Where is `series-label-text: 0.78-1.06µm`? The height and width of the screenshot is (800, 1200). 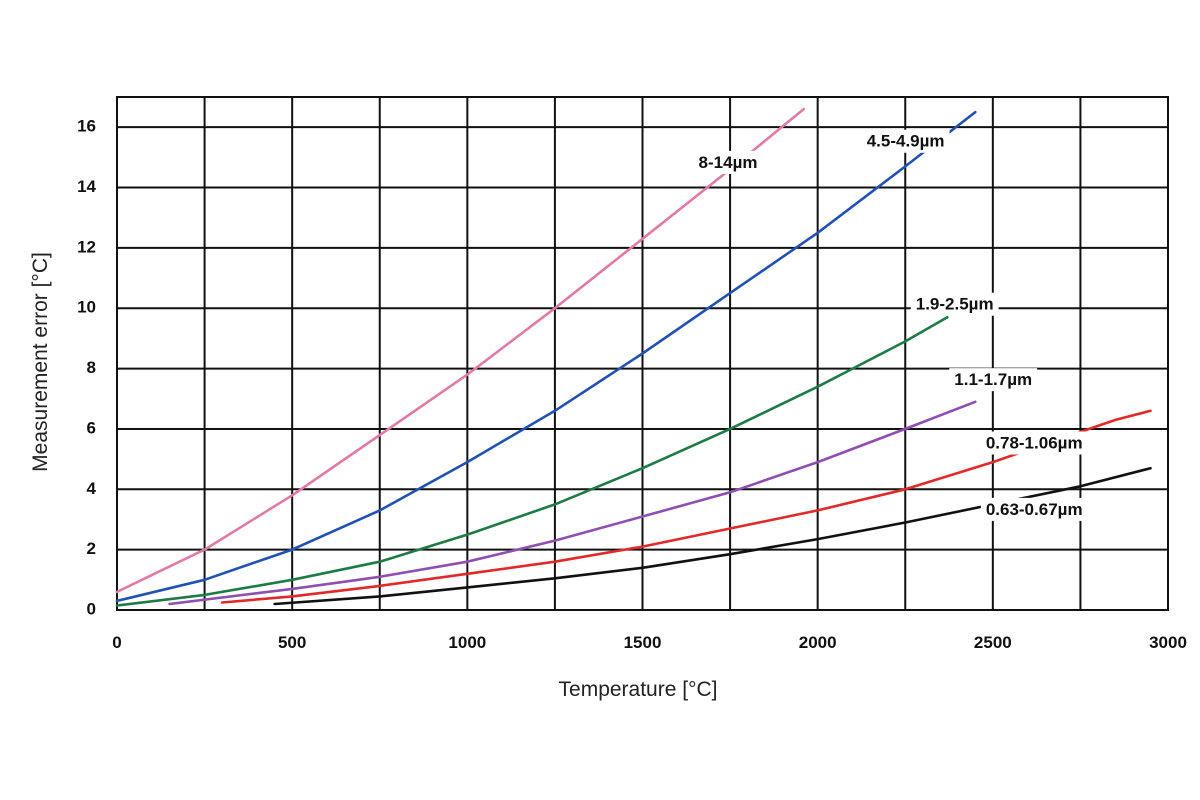
series-label-text: 0.78-1.06µm is located at coordinates (1034, 443).